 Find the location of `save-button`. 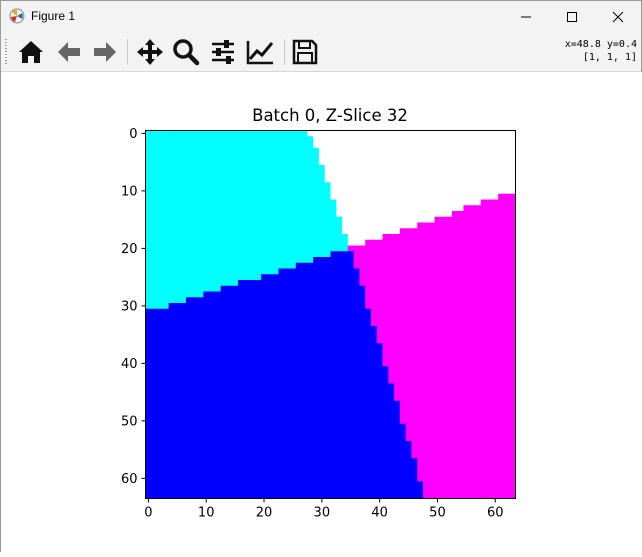

save-button is located at coordinates (305, 52).